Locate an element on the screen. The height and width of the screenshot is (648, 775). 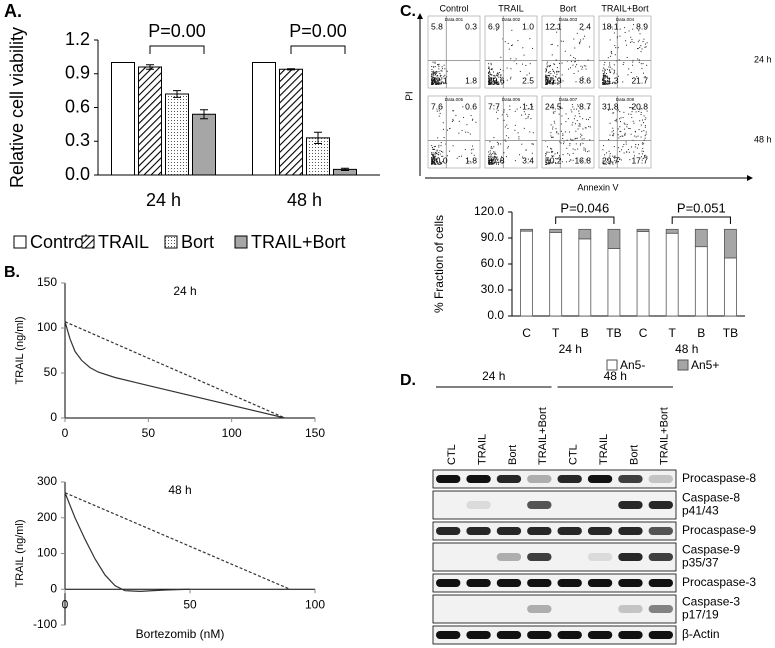
x-tick-label: 48 h is located at coordinates (304, 200).